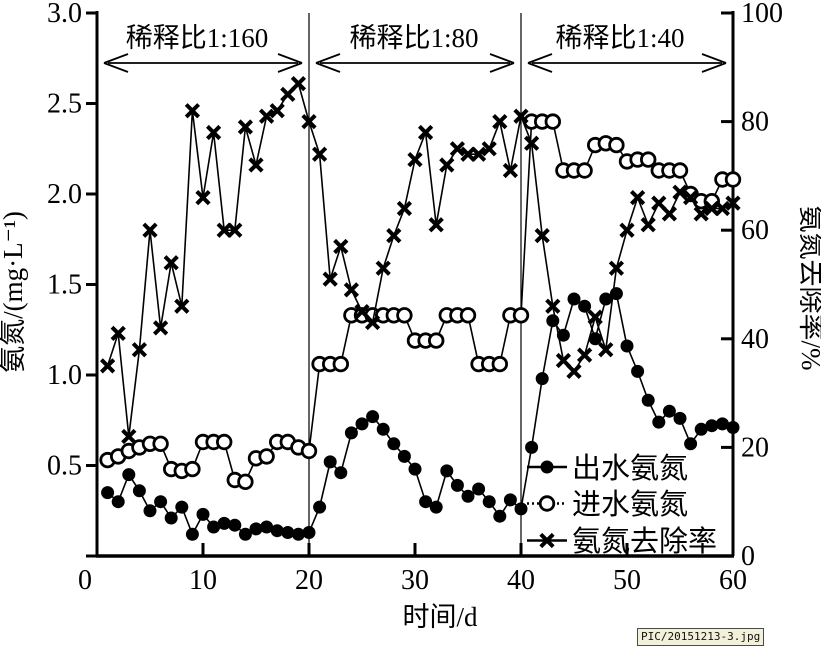 The image size is (821, 646). Describe the element at coordinates (627, 63) in the screenshot. I see `region-arrow` at that location.